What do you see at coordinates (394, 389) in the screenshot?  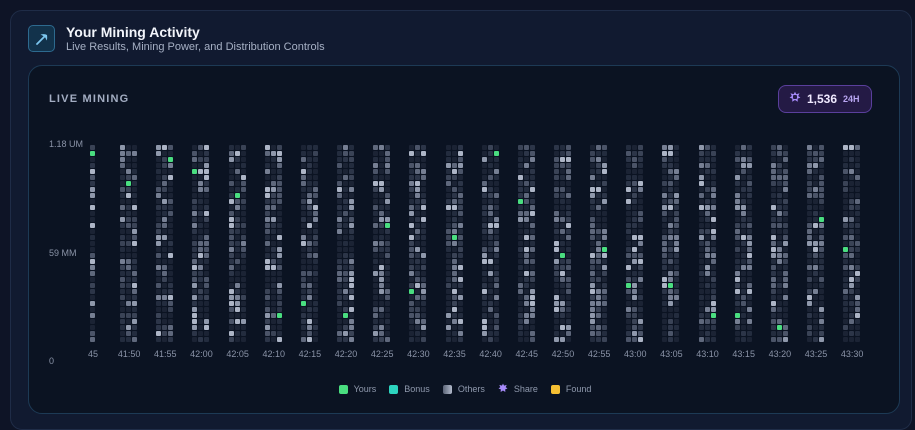 I see `legend-swatch` at bounding box center [394, 389].